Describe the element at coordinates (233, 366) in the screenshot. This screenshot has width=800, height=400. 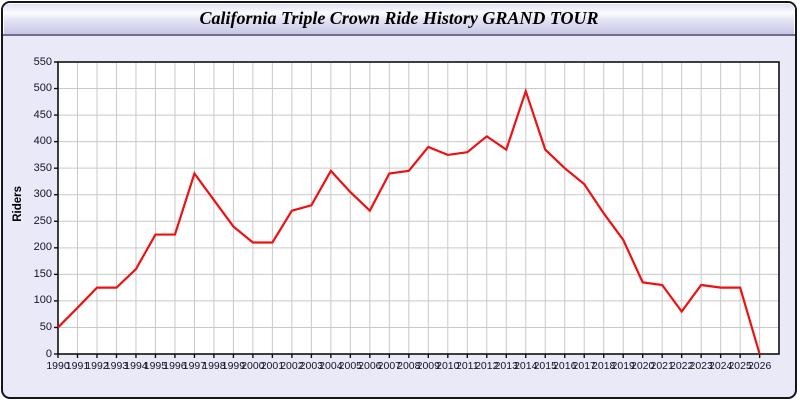
I see `x-tick-label: 1999` at that location.